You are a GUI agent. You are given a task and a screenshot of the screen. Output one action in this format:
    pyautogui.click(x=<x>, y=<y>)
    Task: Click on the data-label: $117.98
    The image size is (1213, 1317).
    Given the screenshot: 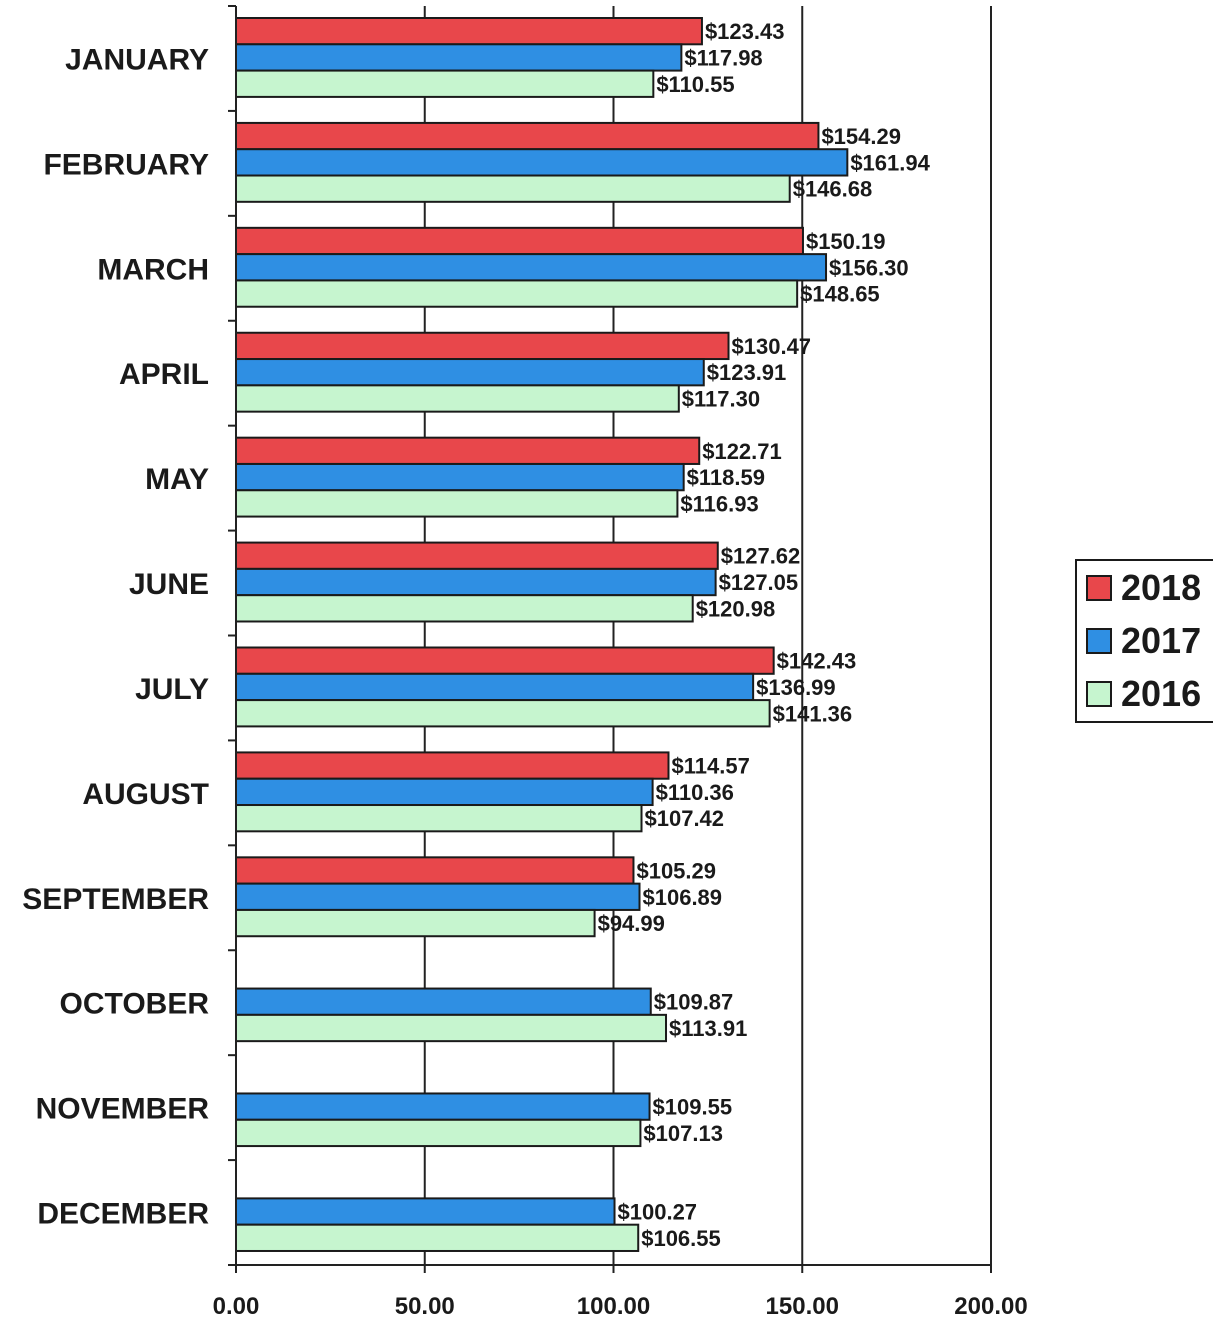 What is the action you would take?
    pyautogui.click(x=723, y=57)
    